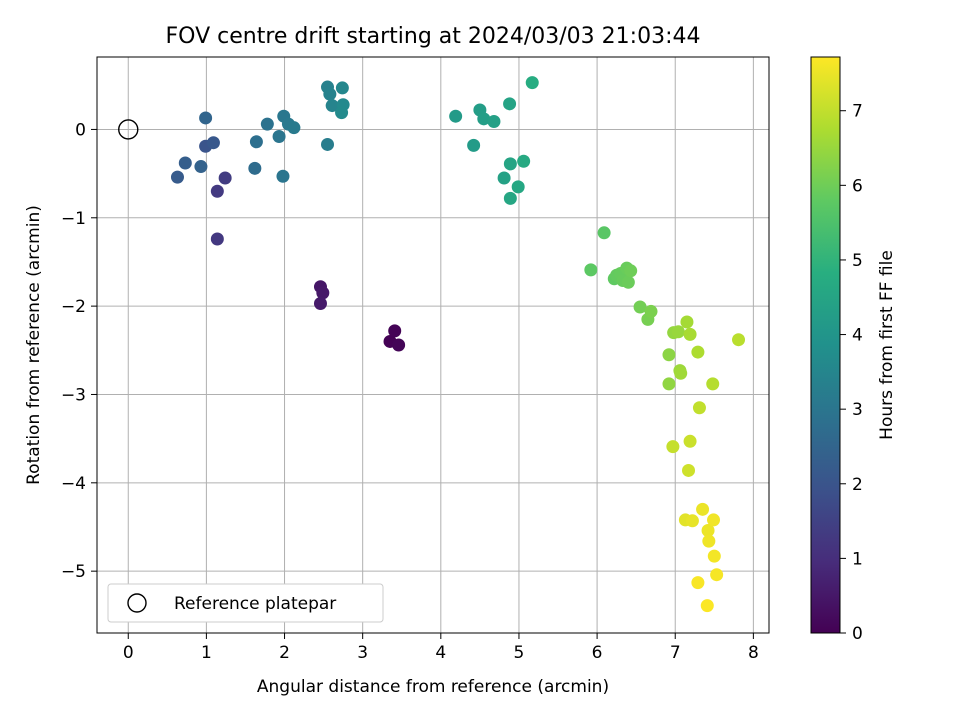 Image resolution: width=960 pixels, height=720 pixels. Describe the element at coordinates (137, 603) in the screenshot. I see `legend-marker-icon` at that location.